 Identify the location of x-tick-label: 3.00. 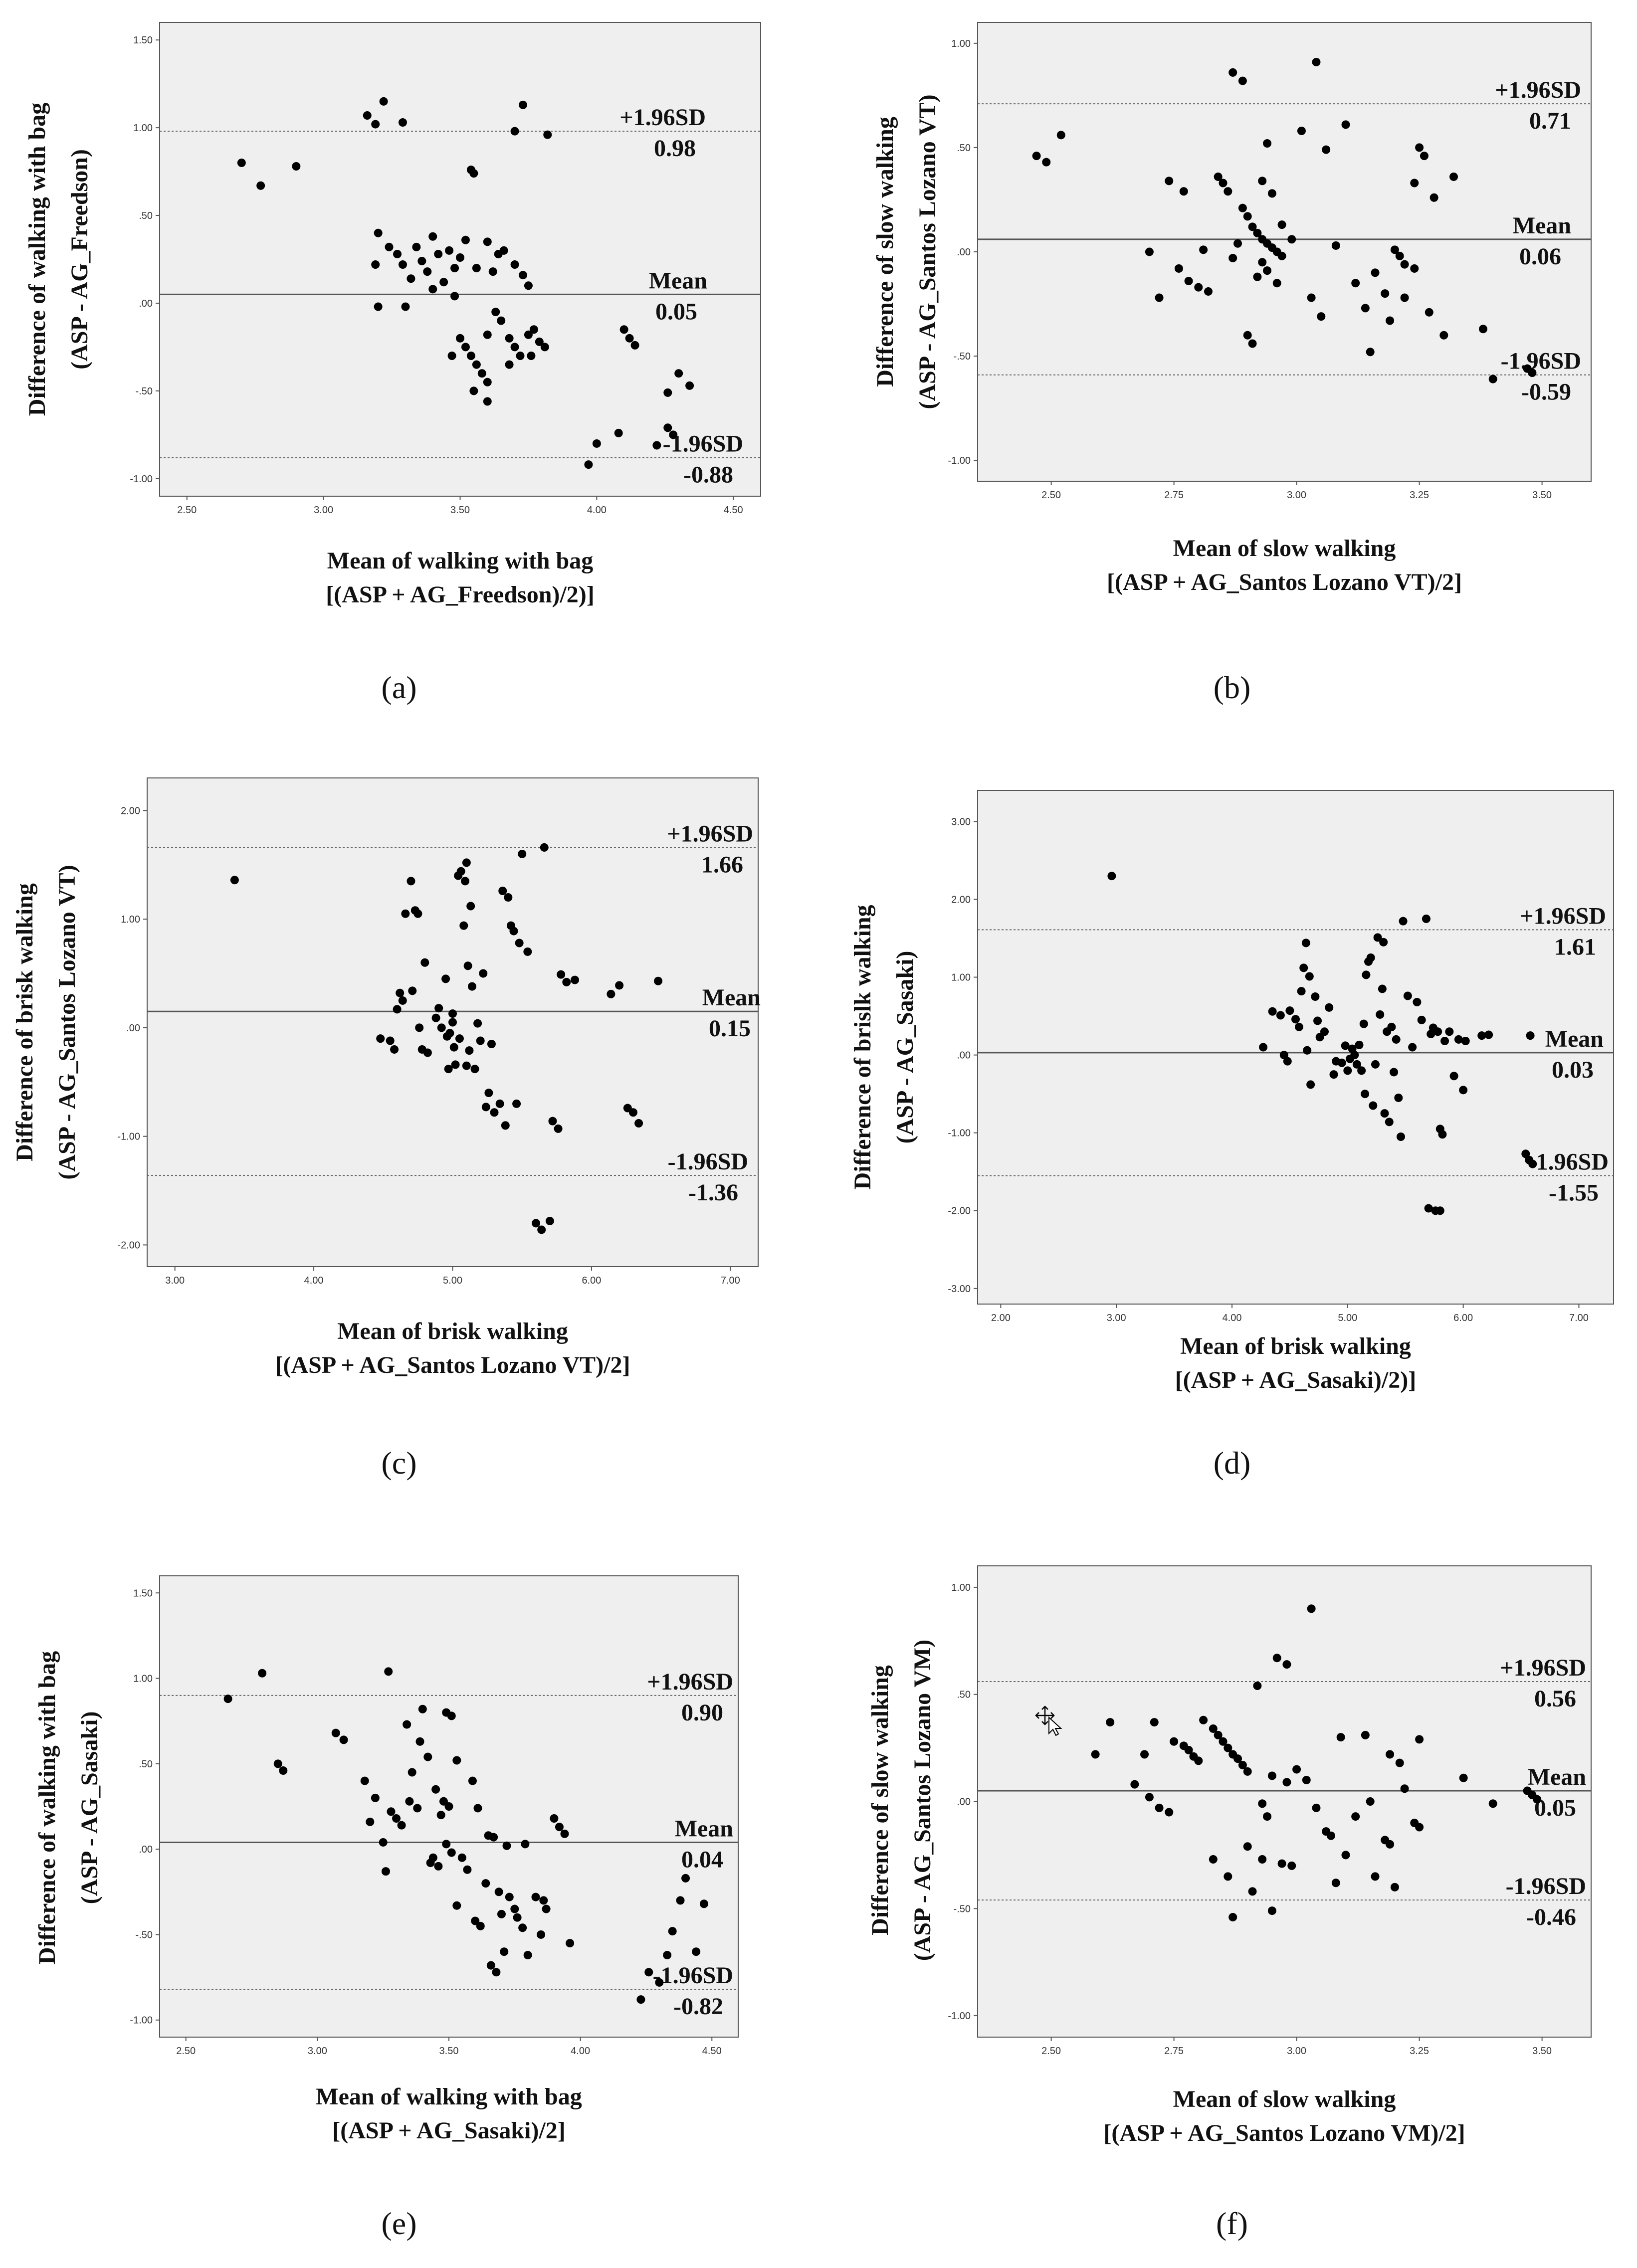
(317, 2051).